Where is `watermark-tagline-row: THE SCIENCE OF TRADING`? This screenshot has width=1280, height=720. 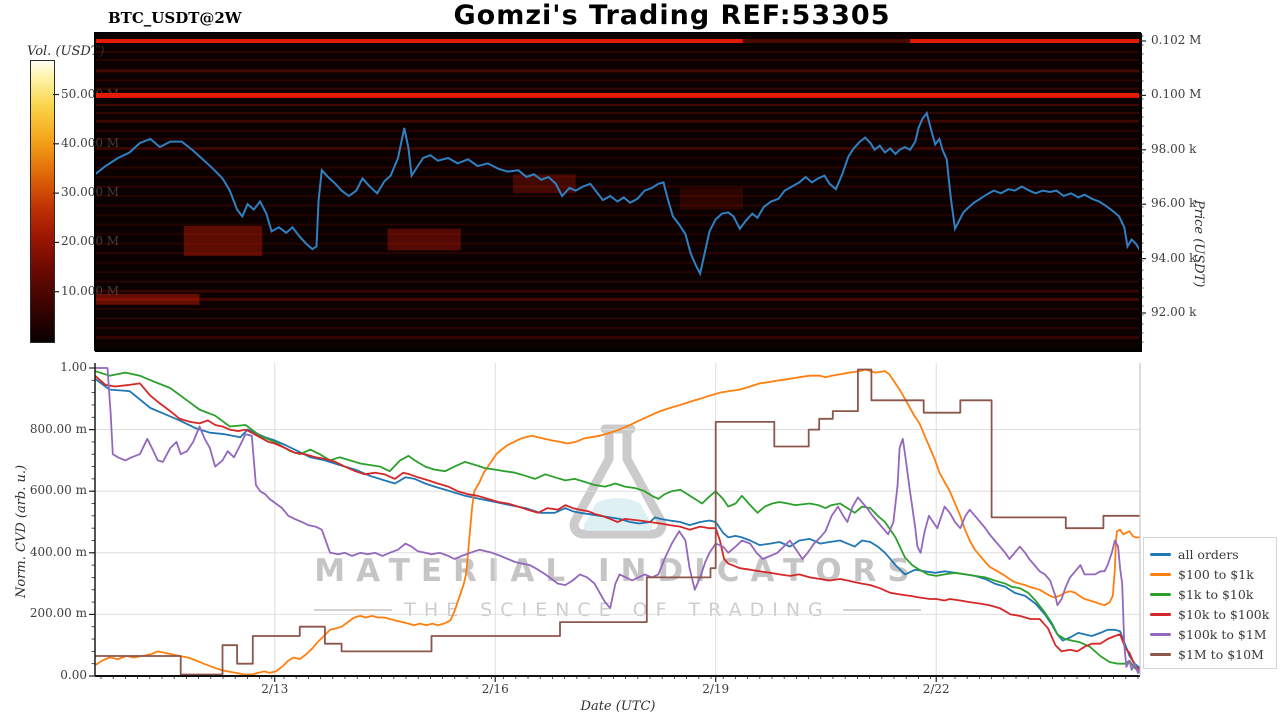 watermark-tagline-row: THE SCIENCE OF TRADING is located at coordinates (617, 610).